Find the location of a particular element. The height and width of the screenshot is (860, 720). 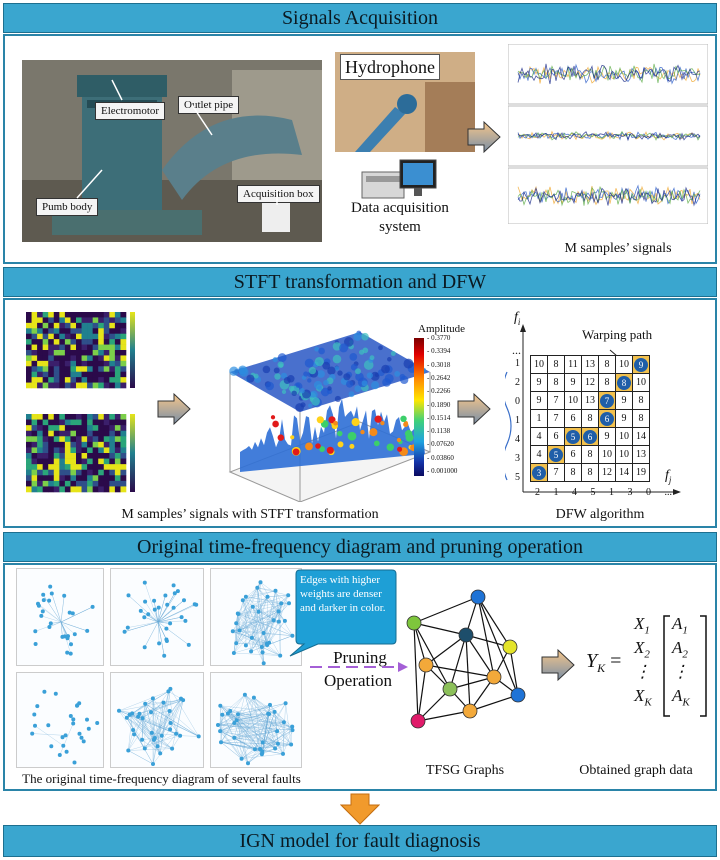

spectrogram-colorbar is located at coordinates (132, 453).